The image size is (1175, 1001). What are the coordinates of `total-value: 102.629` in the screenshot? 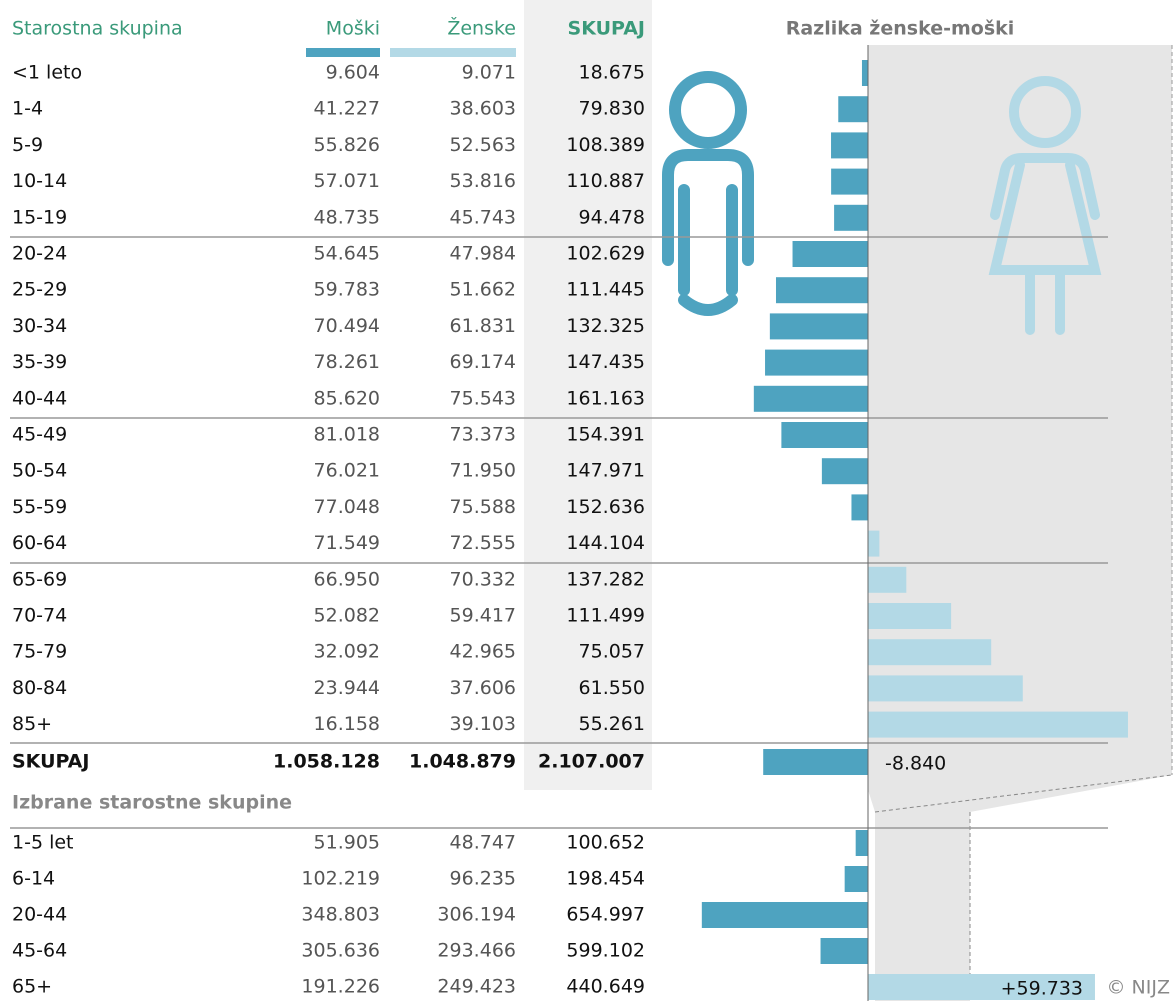 It's located at (605, 254).